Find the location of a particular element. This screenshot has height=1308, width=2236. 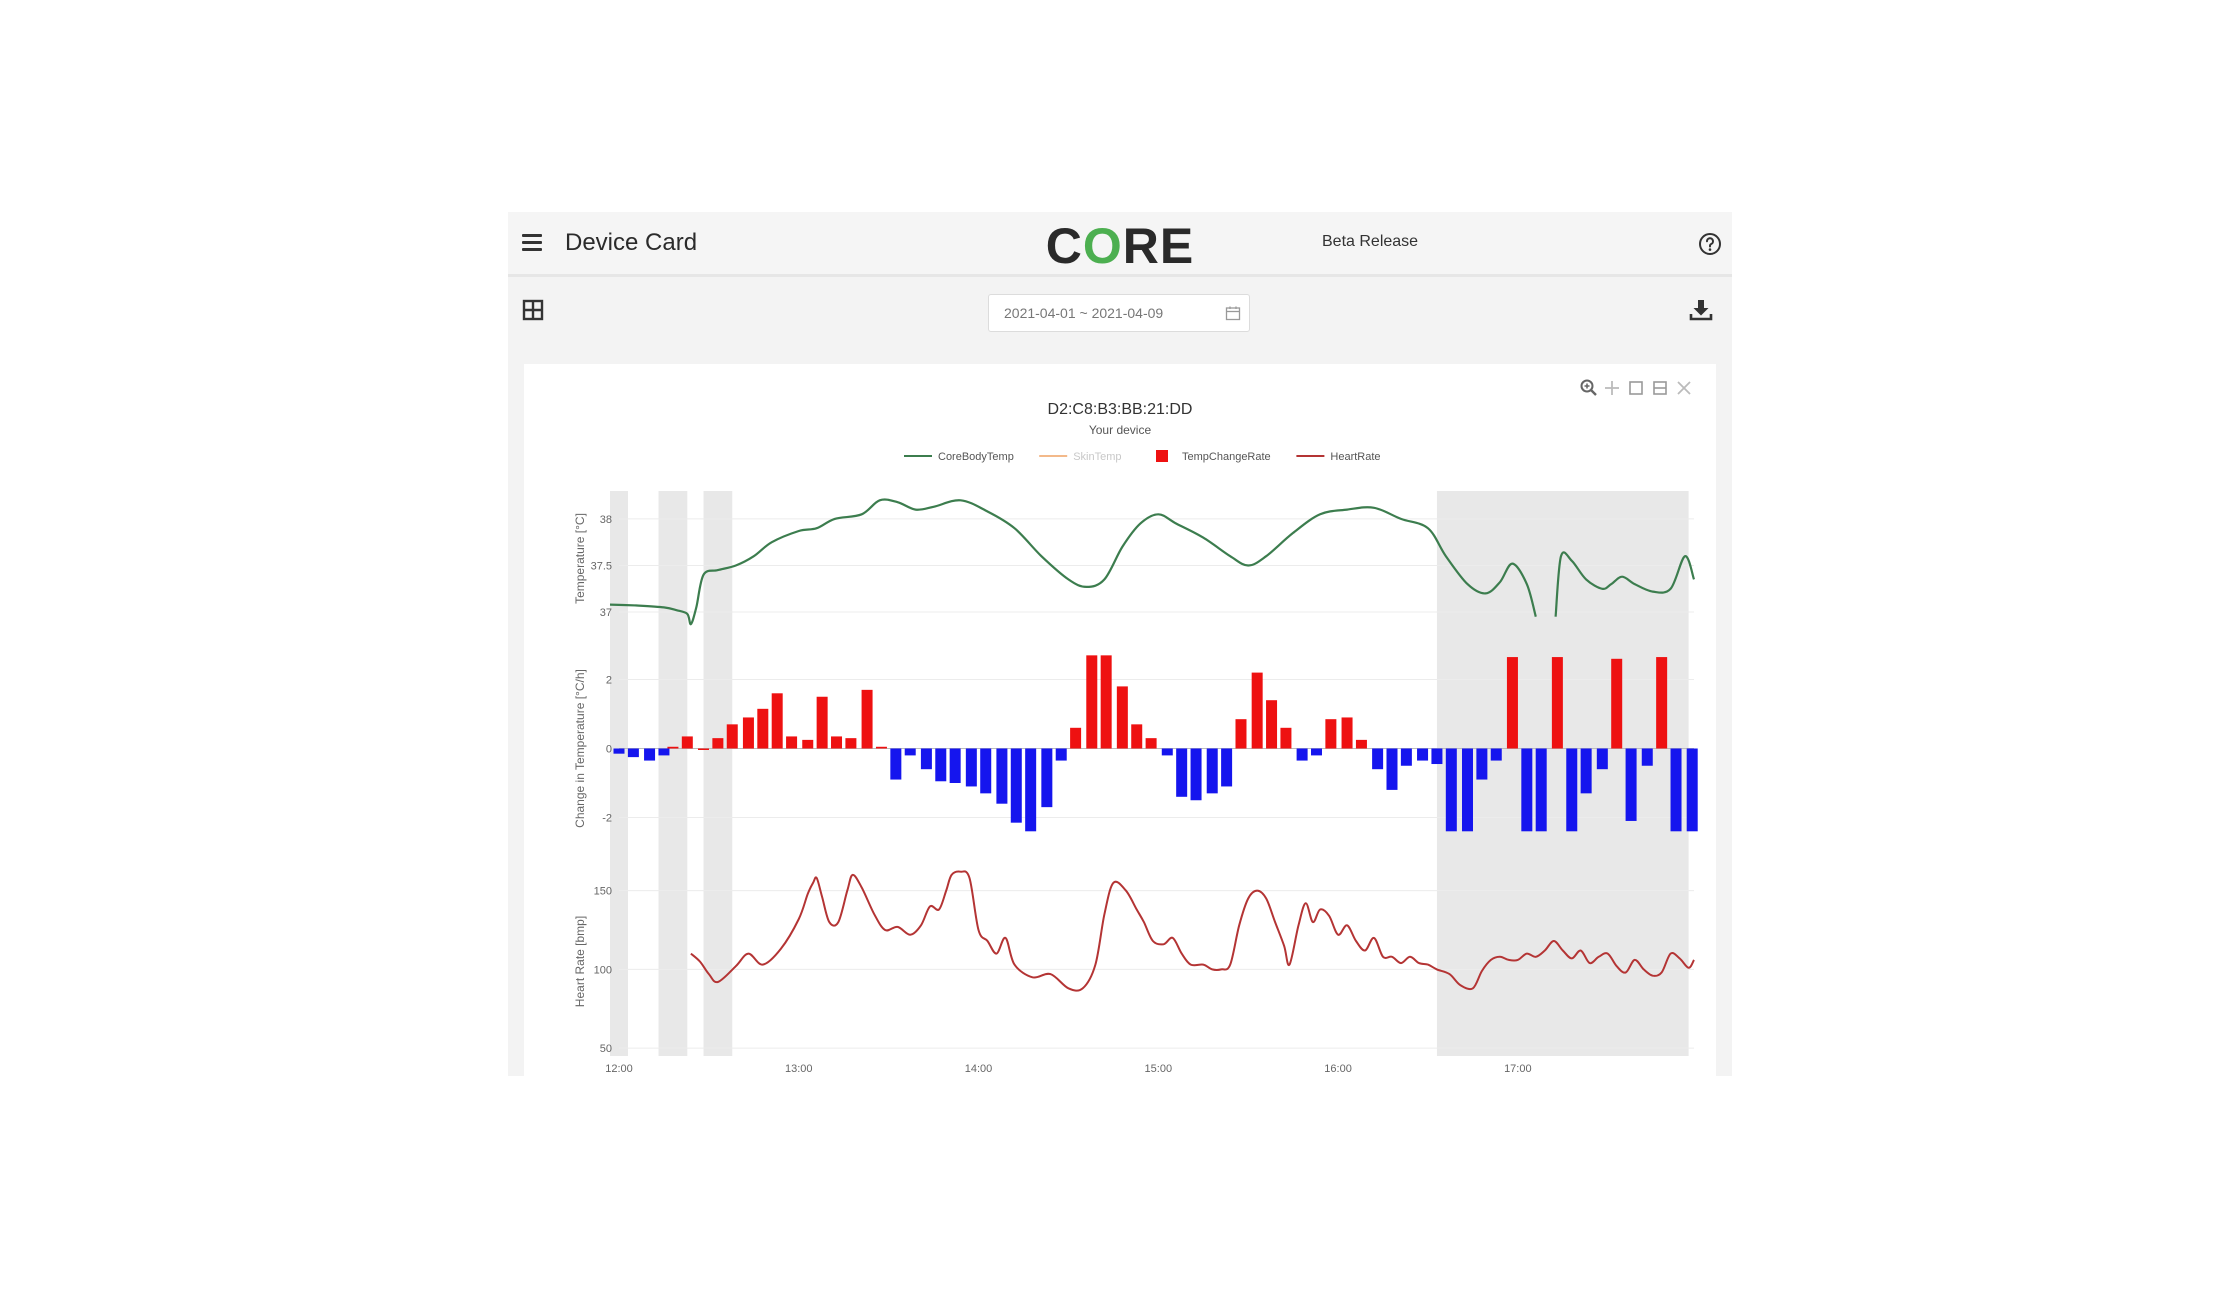

zoom-icon is located at coordinates (1589, 388).